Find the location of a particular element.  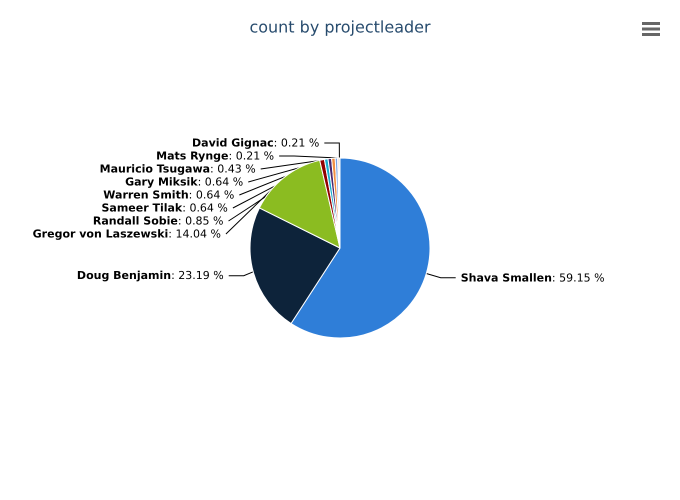

data-label: : 59.15 % is located at coordinates (578, 277).